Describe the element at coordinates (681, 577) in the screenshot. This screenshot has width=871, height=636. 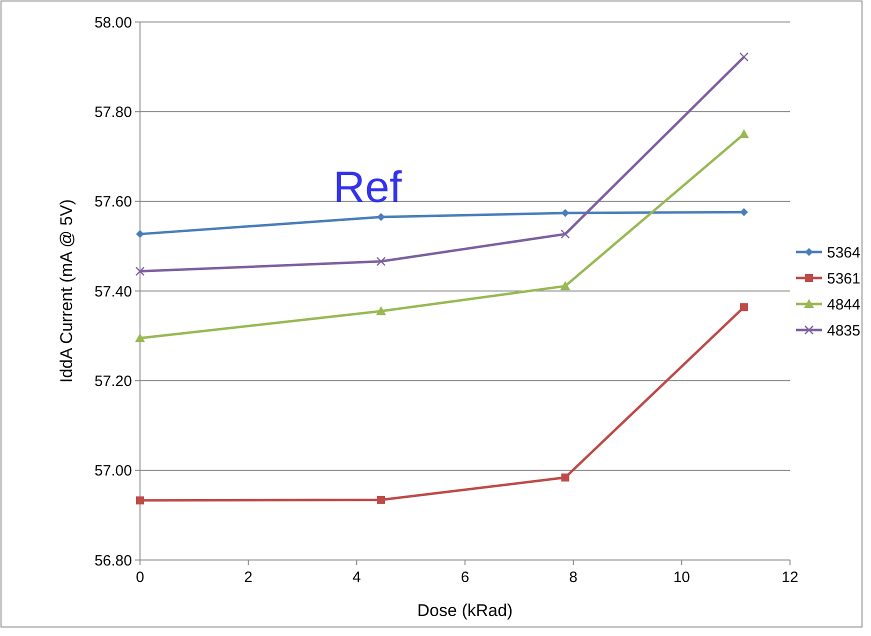
I see `x-tick-label: 10` at that location.